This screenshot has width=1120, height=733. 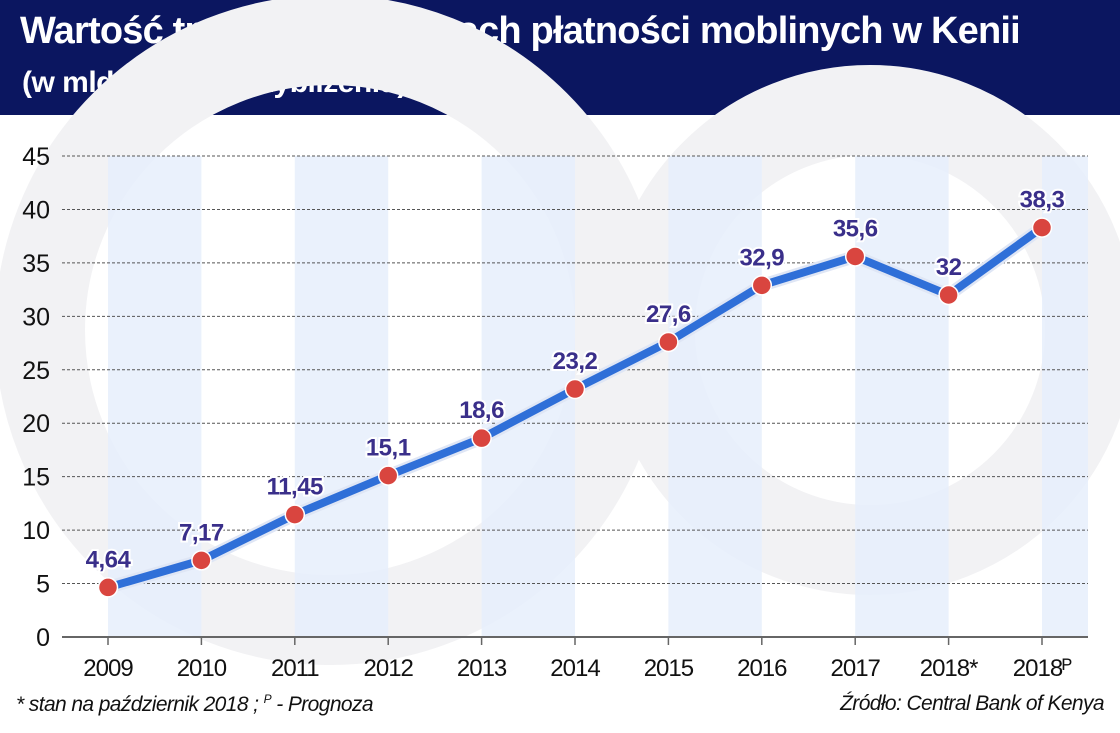 I want to click on data-label: 38,3, so click(x=1042, y=200).